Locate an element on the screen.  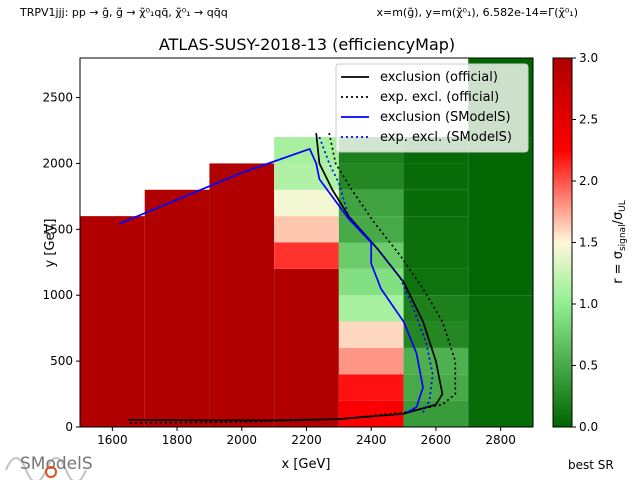
x-tick-label: 1600 is located at coordinates (112, 440).